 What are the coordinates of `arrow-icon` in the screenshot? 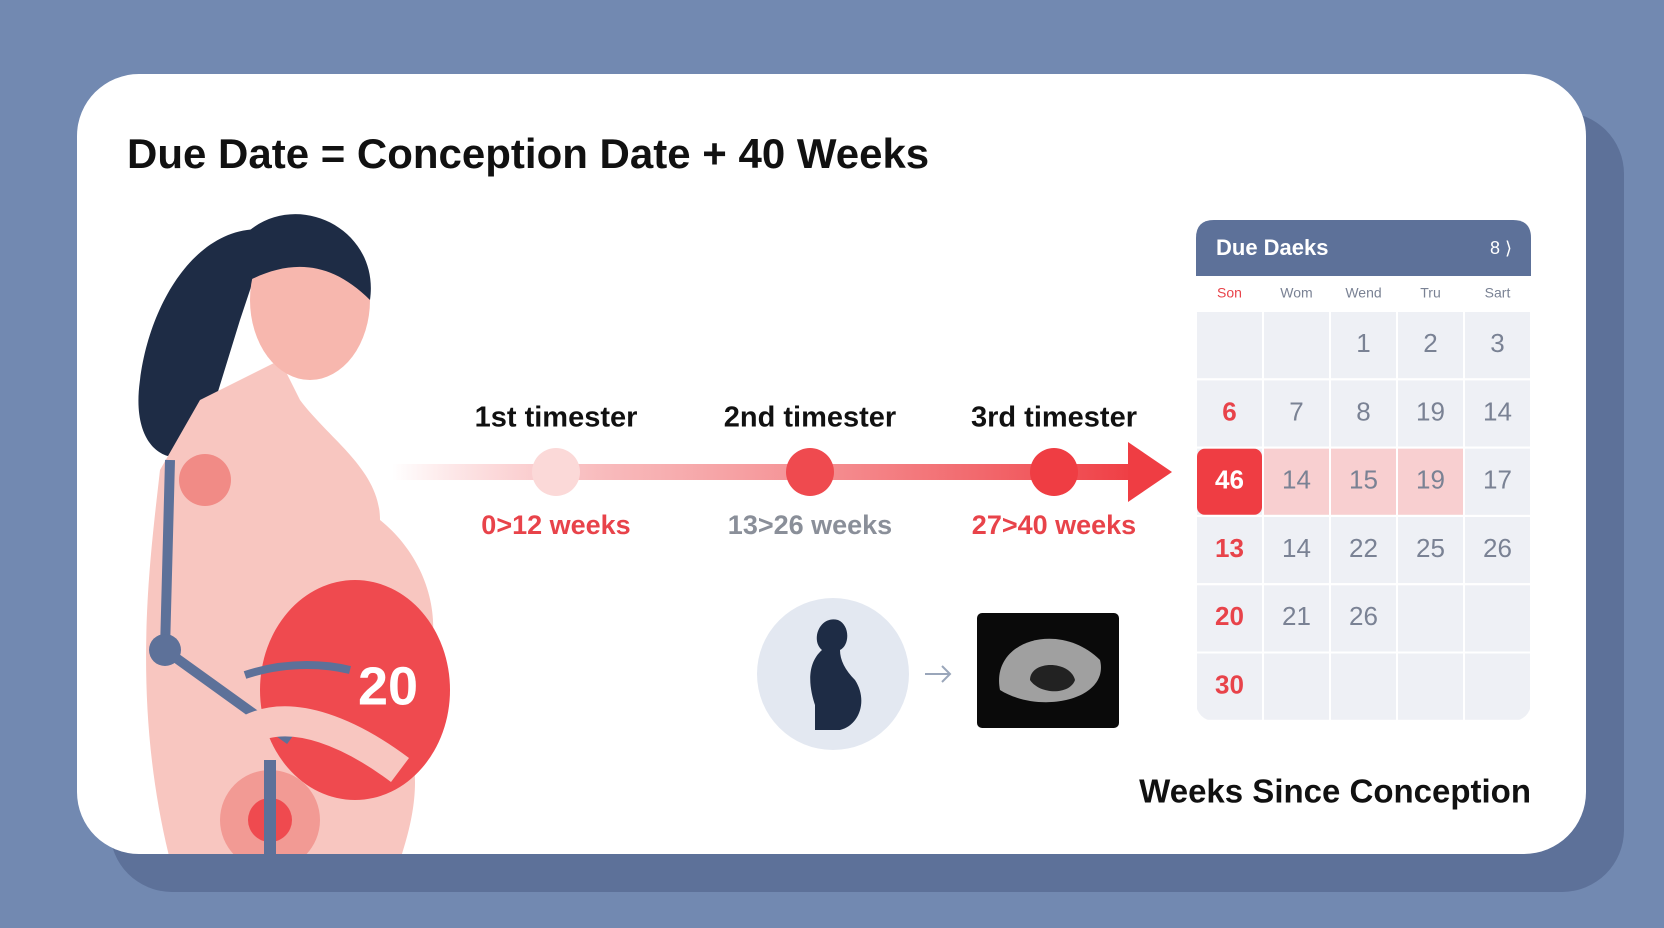 It's located at (938, 674).